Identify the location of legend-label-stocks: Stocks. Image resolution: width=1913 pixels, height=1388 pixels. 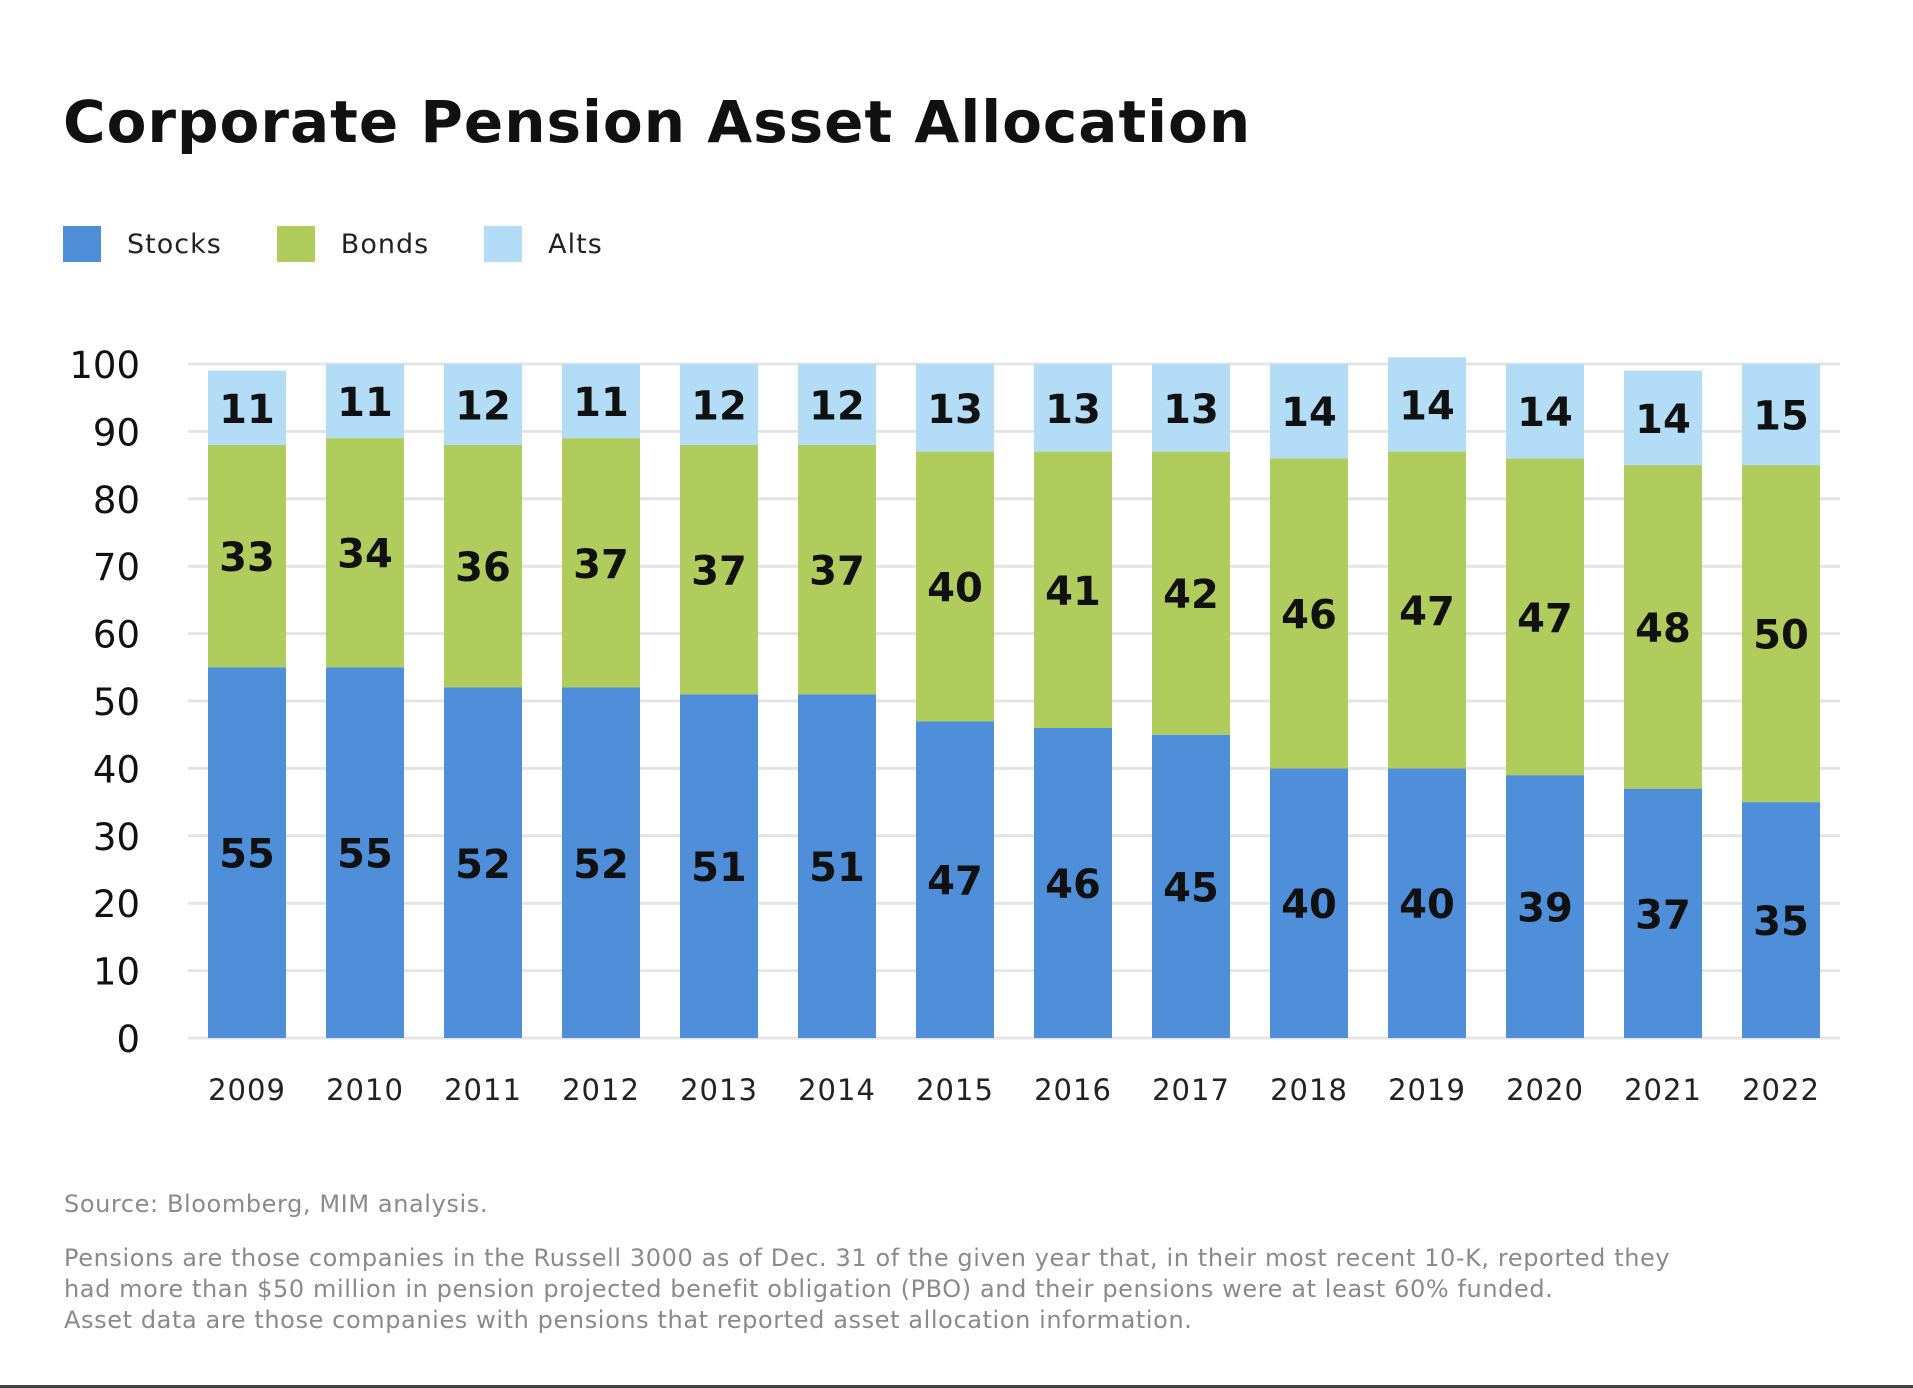
(174, 244).